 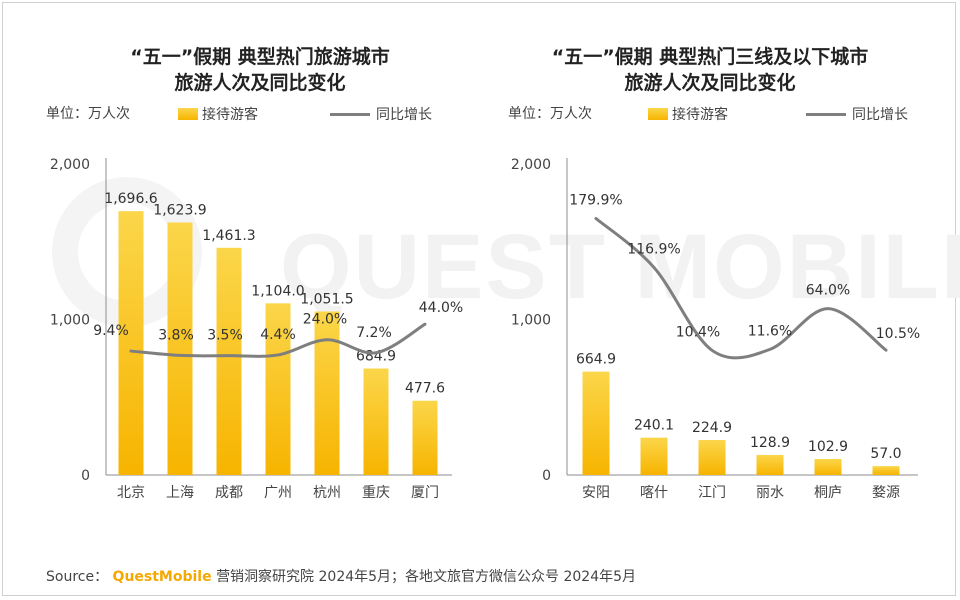 What do you see at coordinates (425, 493) in the screenshot?
I see `left-x-tick-label: 厦门` at bounding box center [425, 493].